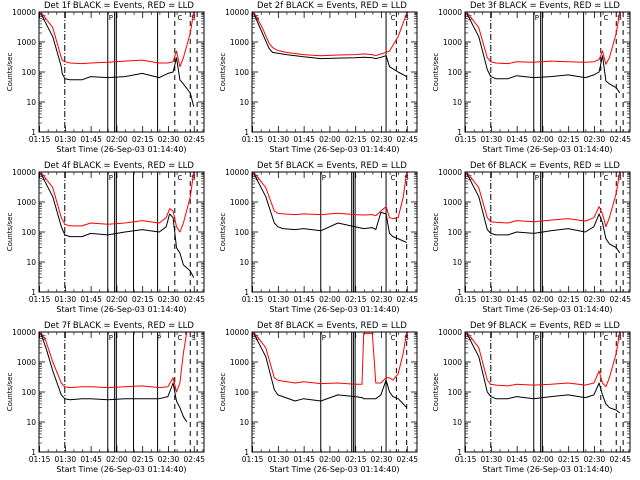 The height and width of the screenshot is (480, 640). I want to click on det-5-xtick-label: 01:45, so click(304, 299).